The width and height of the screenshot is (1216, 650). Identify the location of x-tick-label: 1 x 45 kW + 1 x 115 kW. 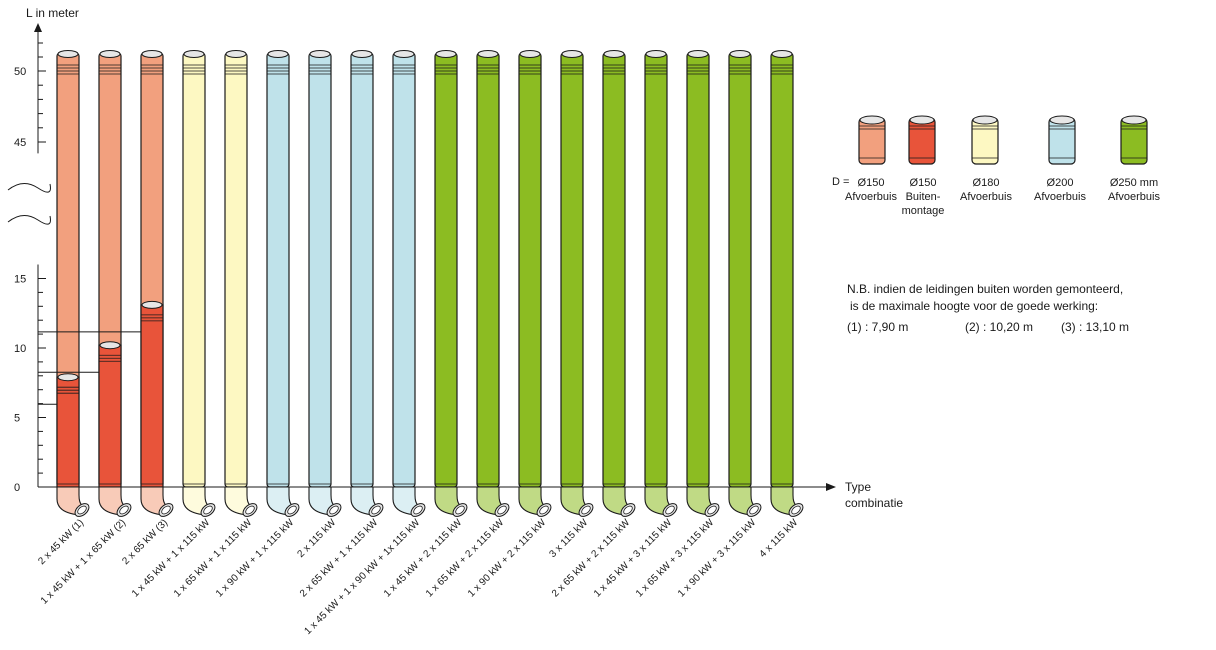
(171, 558).